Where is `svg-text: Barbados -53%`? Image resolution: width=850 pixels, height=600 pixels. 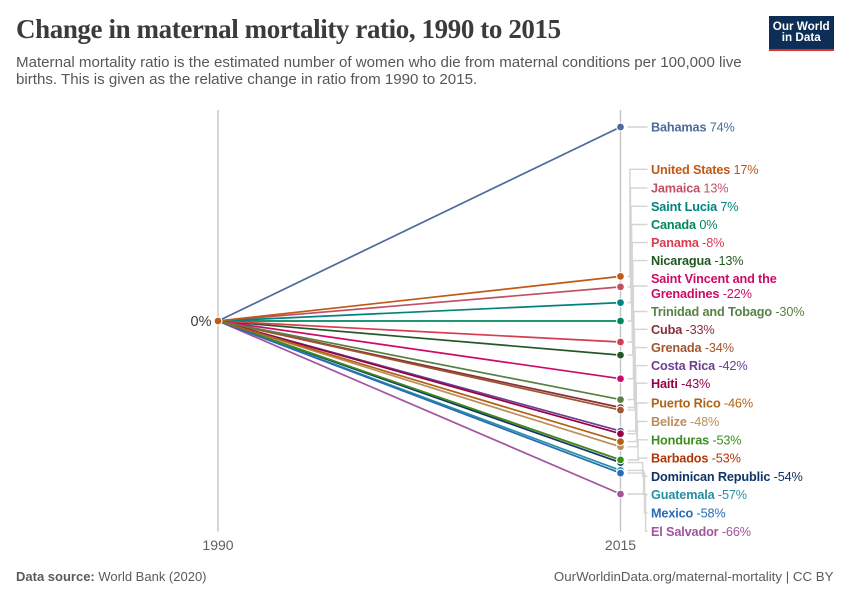 svg-text: Barbados -53% is located at coordinates (696, 459).